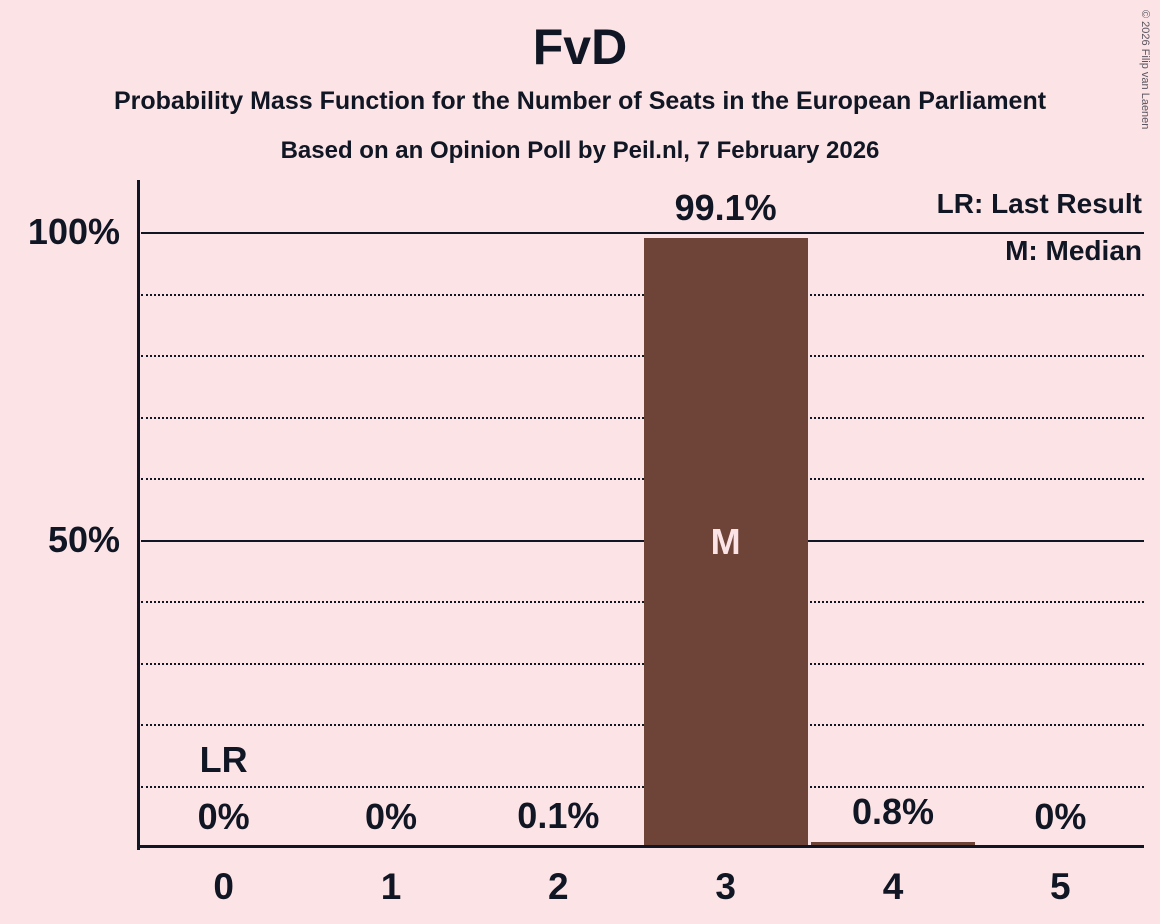 The image size is (1160, 924). Describe the element at coordinates (893, 812) in the screenshot. I see `bar-value-label: 0.8%` at that location.